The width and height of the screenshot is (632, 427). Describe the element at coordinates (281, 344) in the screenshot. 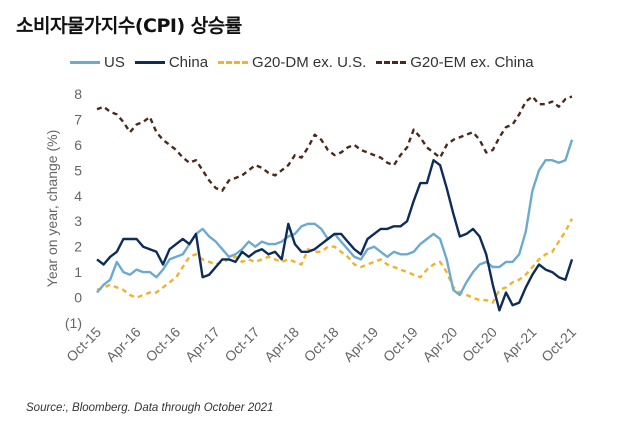

I see `x-tick-label: Apr-18` at that location.